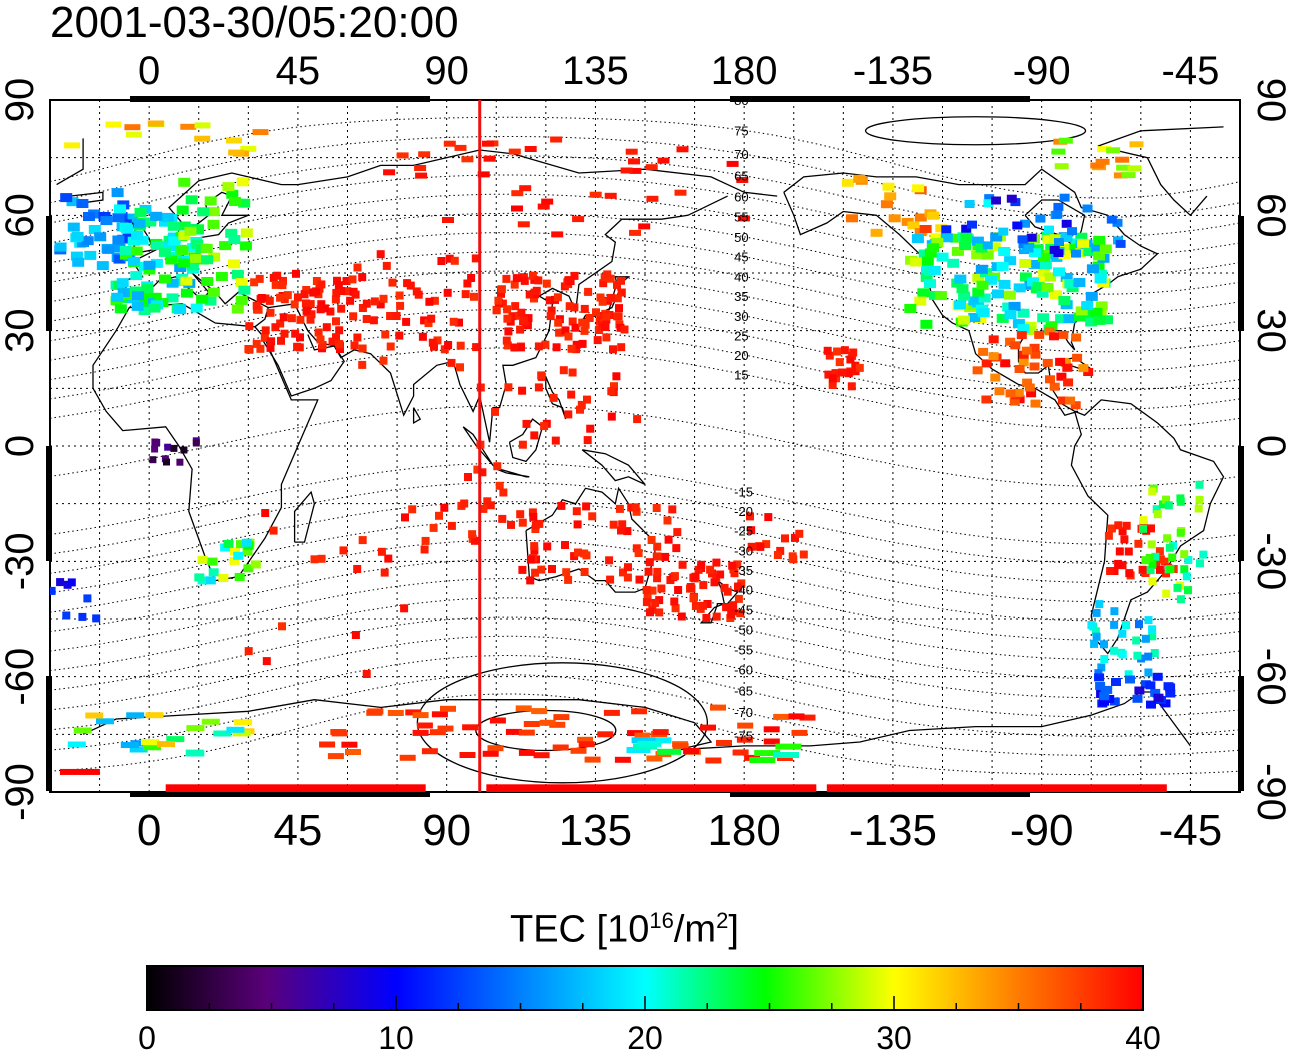 This screenshot has width=1292, height=1057. Describe the element at coordinates (595, 71) in the screenshot. I see `top-axis-label: 135` at that location.